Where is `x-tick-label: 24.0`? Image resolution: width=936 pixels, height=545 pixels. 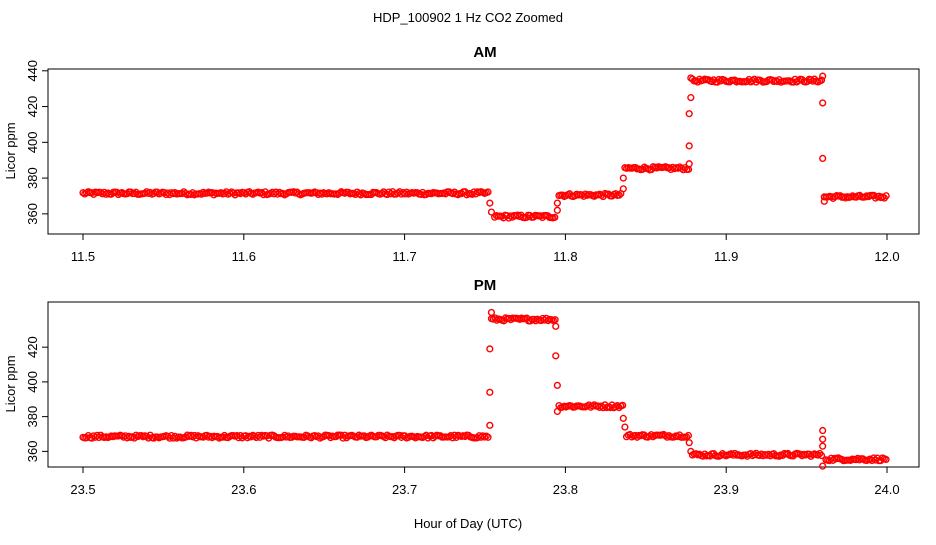
x-tick-label: 24.0 is located at coordinates (886, 489).